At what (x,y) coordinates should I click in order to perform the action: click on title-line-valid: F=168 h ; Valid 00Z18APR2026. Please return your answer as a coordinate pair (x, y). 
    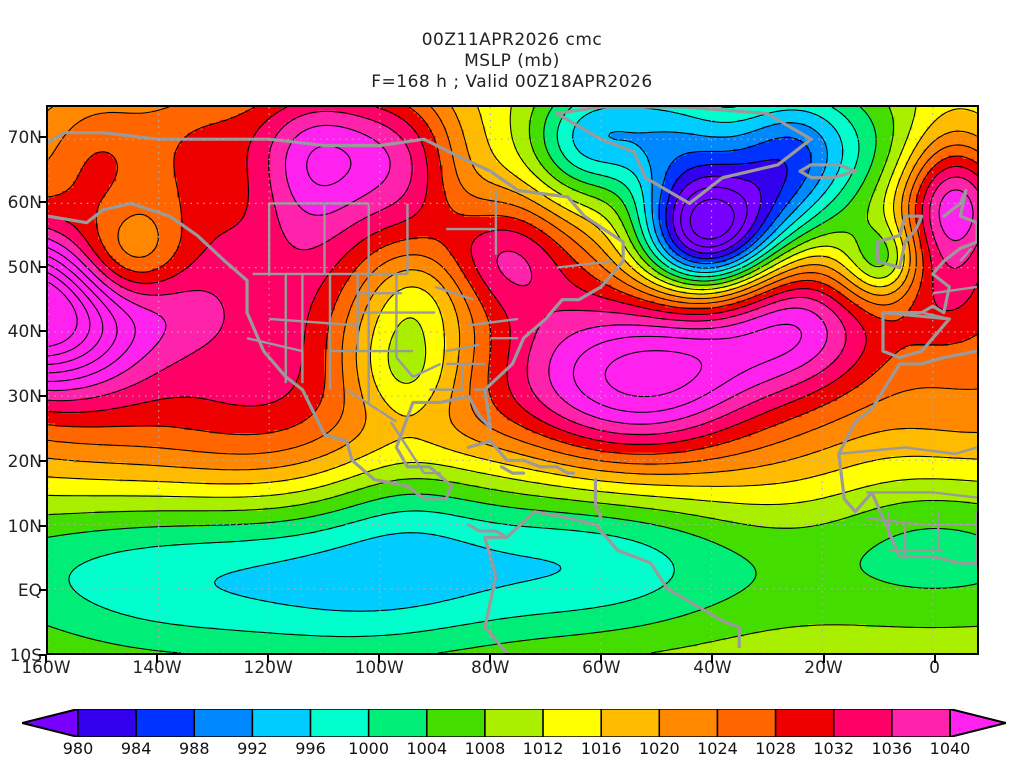
    Looking at the image, I should click on (512, 82).